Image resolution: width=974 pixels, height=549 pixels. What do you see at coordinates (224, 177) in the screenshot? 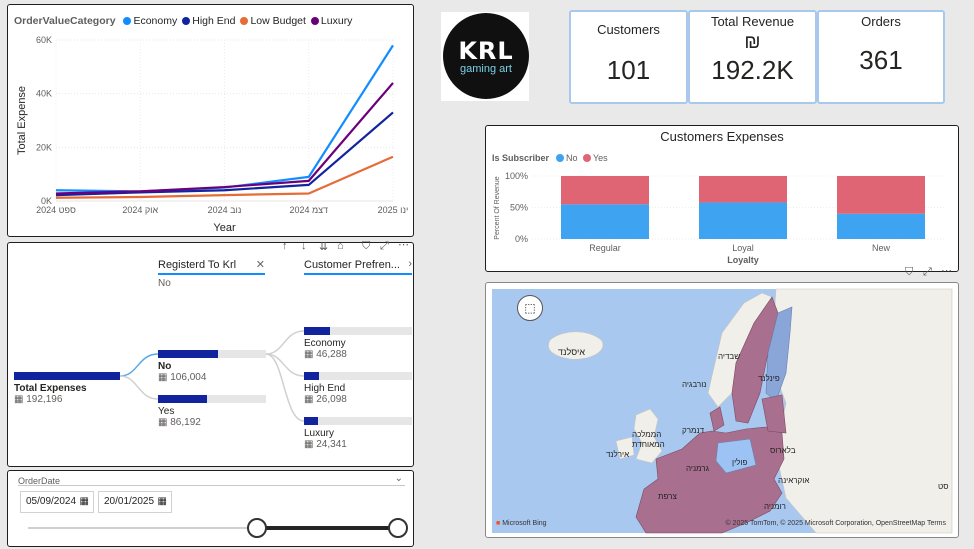
I see `series-line-low-budget` at bounding box center [224, 177].